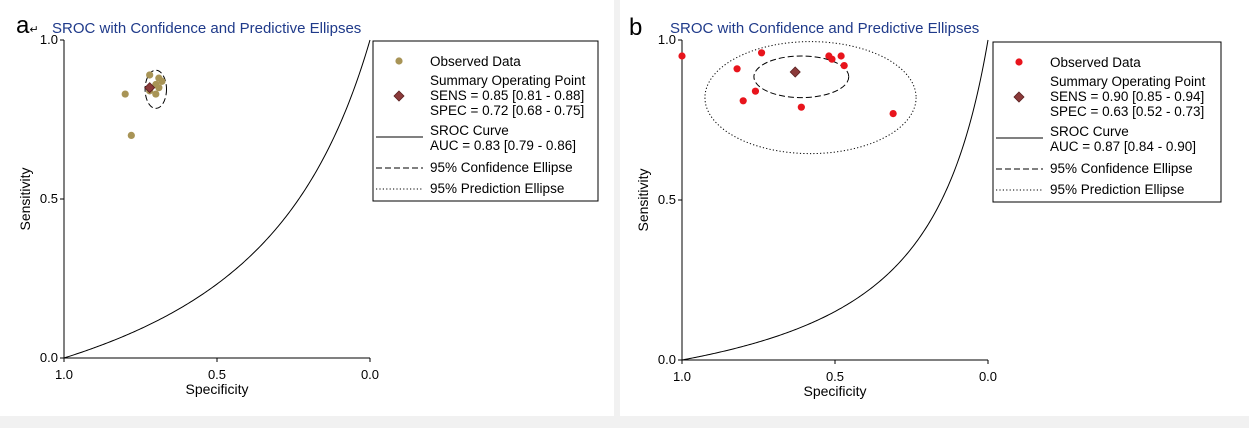 The width and height of the screenshot is (1249, 428). What do you see at coordinates (1127, 96) in the screenshot?
I see `legend-sens-label: SENS = 0.90 [0.85 - 0.94]` at bounding box center [1127, 96].